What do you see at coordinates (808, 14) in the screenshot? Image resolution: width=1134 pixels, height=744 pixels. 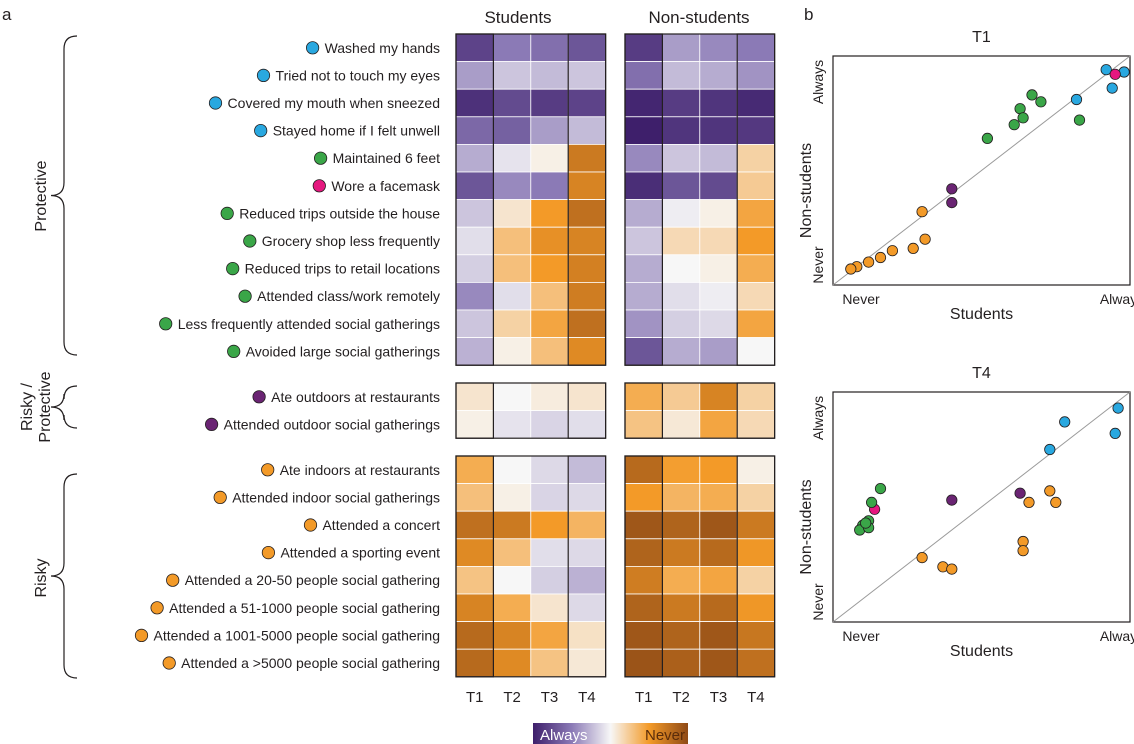 I see `panel-label-b: b` at bounding box center [808, 14].